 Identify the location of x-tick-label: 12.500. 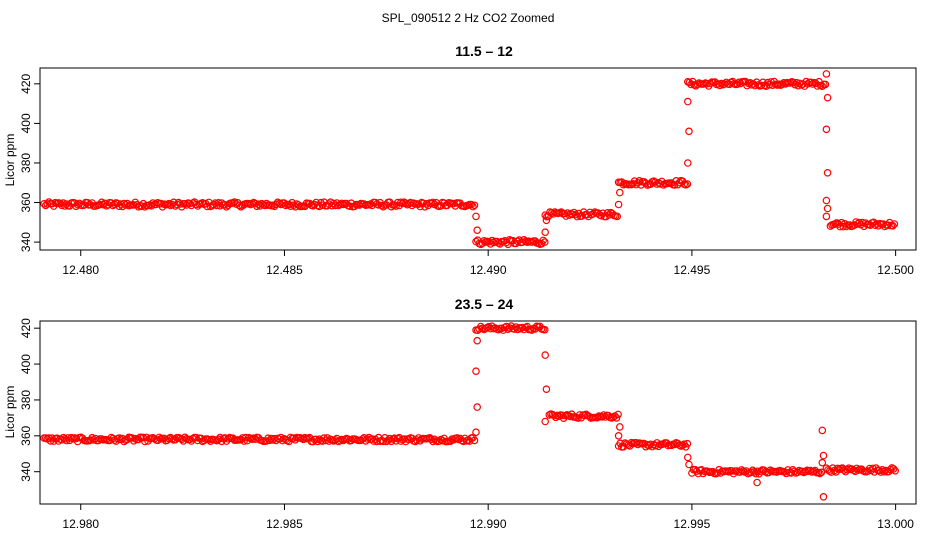
(895, 270).